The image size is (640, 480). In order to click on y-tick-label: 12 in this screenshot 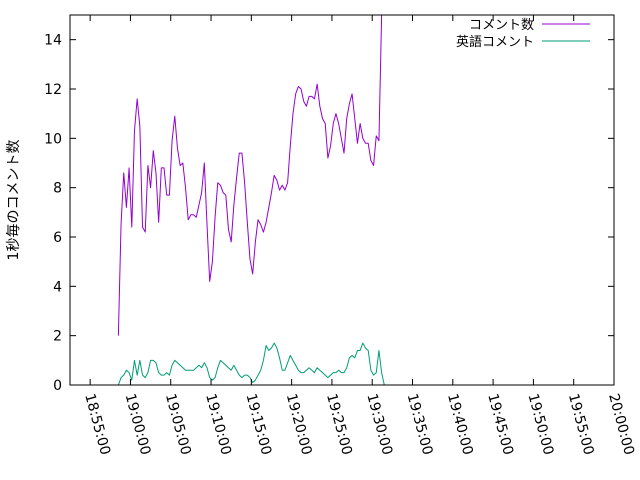, I will do `click(53, 90)`.